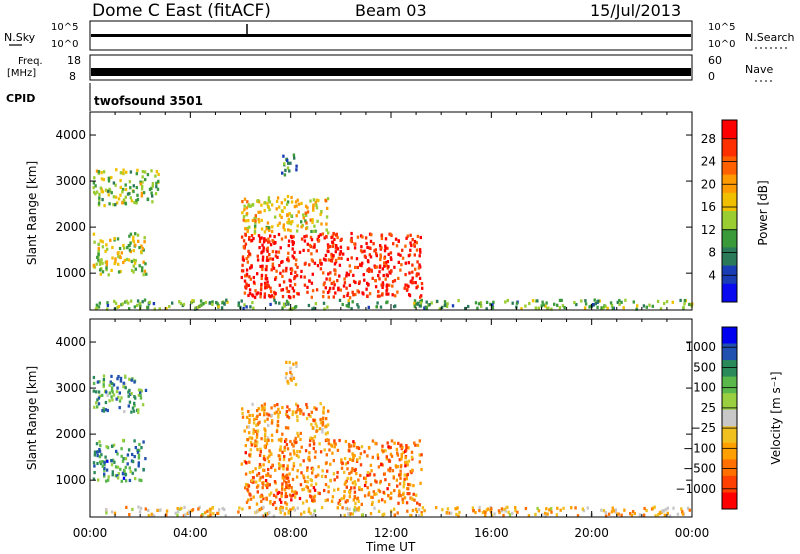 The height and width of the screenshot is (554, 800). Describe the element at coordinates (70, 388) in the screenshot. I see `y-tick-label: 3000` at that location.